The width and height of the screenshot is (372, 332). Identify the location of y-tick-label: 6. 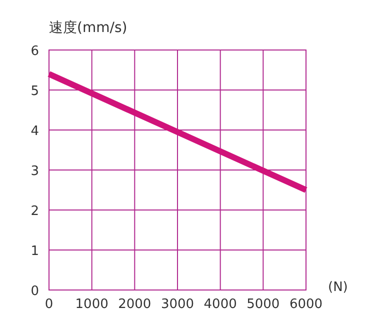
(34, 51).